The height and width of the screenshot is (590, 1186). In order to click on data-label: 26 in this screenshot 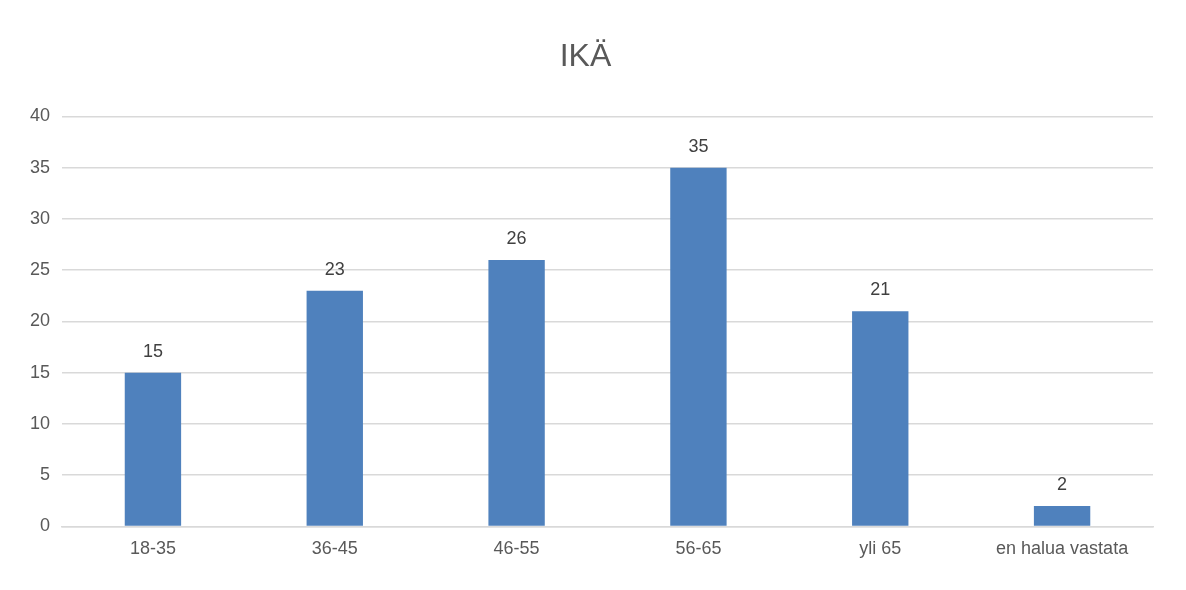, I will do `click(516, 237)`.